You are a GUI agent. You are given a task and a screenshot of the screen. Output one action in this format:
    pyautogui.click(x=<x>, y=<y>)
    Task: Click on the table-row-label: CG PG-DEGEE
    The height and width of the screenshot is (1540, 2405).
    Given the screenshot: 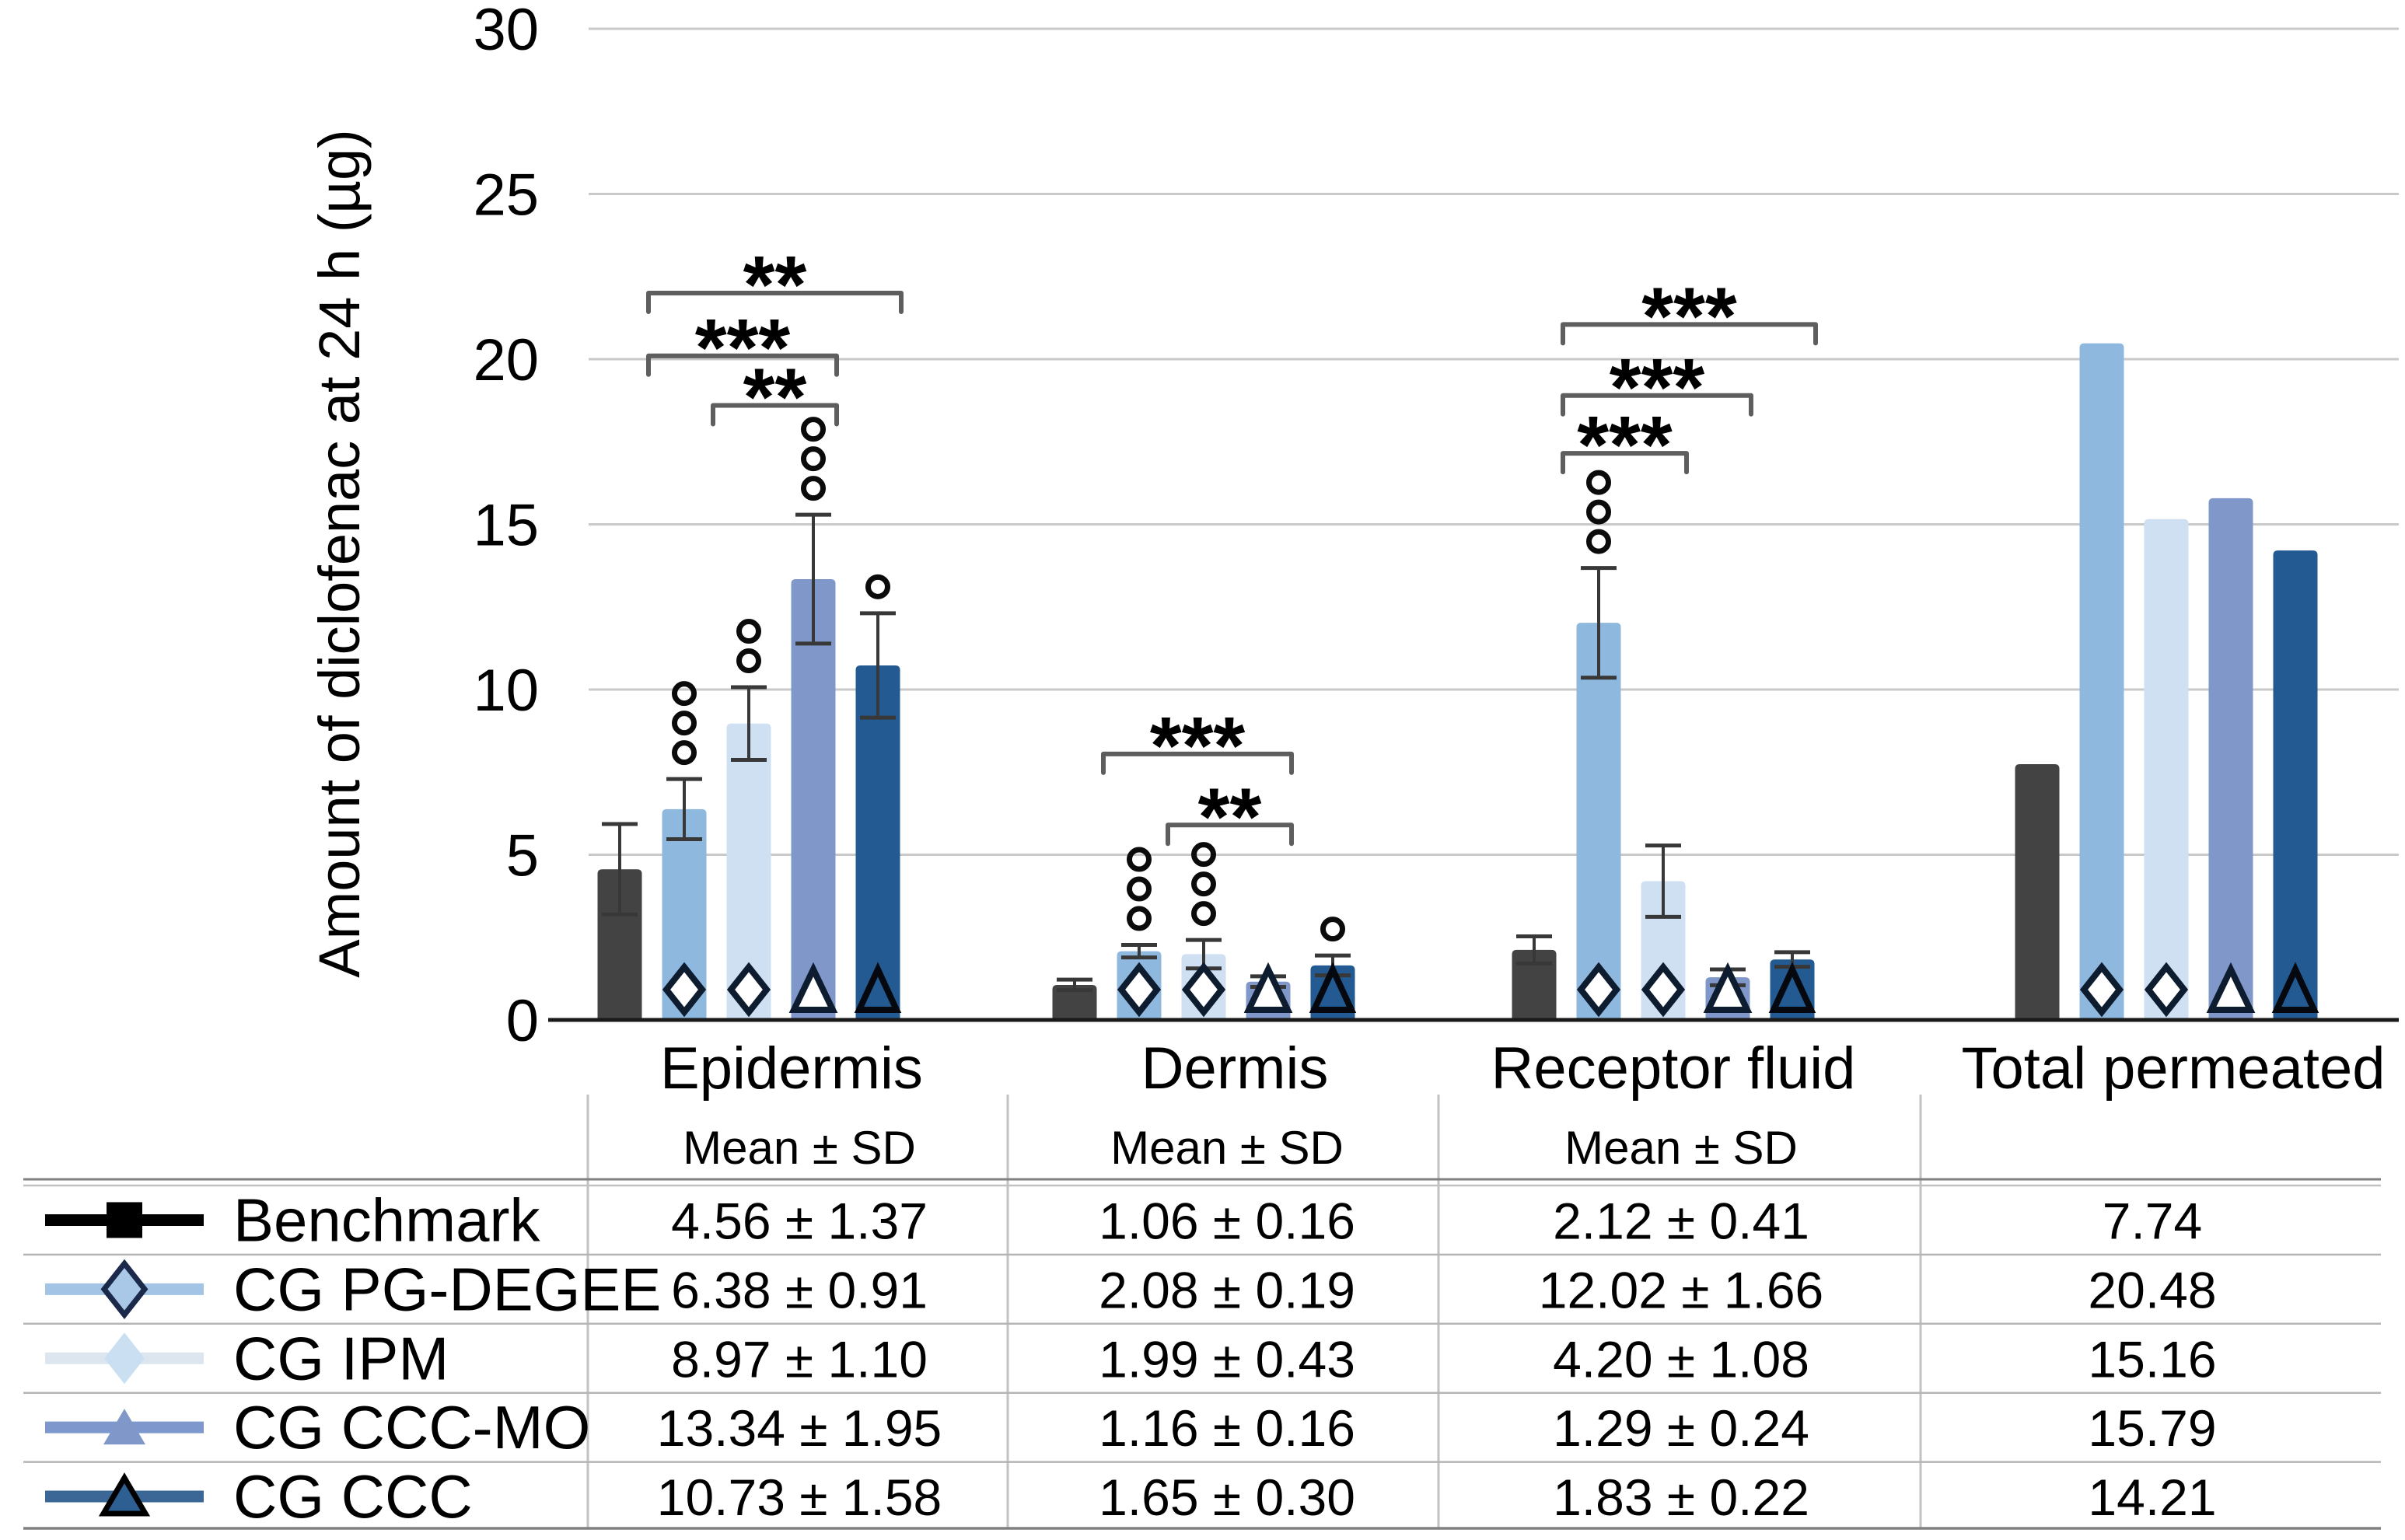 What is the action you would take?
    pyautogui.click(x=447, y=1289)
    